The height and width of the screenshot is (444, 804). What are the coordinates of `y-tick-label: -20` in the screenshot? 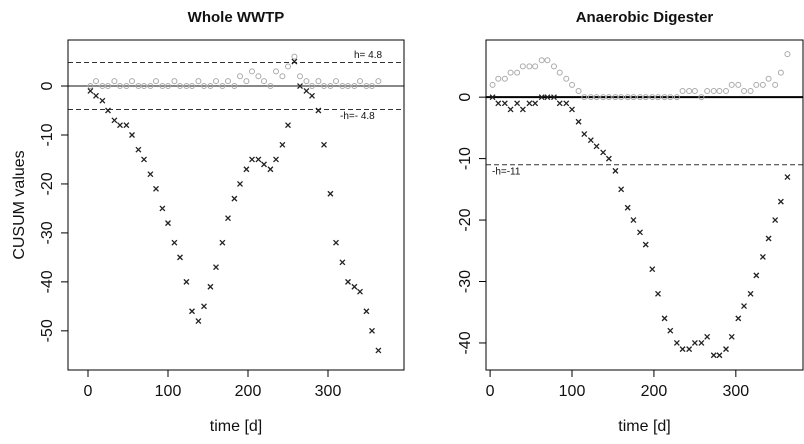 It's located at (465, 219).